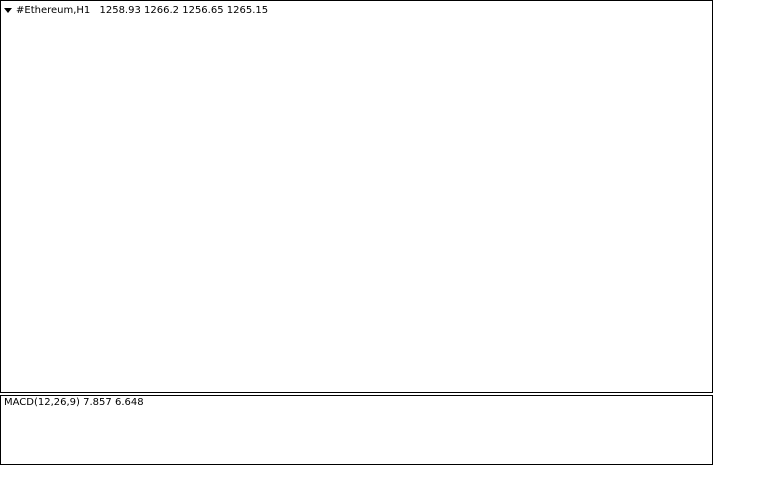 The image size is (781, 489). Describe the element at coordinates (129, 402) in the screenshot. I see `signal-value: 6.648` at that location.